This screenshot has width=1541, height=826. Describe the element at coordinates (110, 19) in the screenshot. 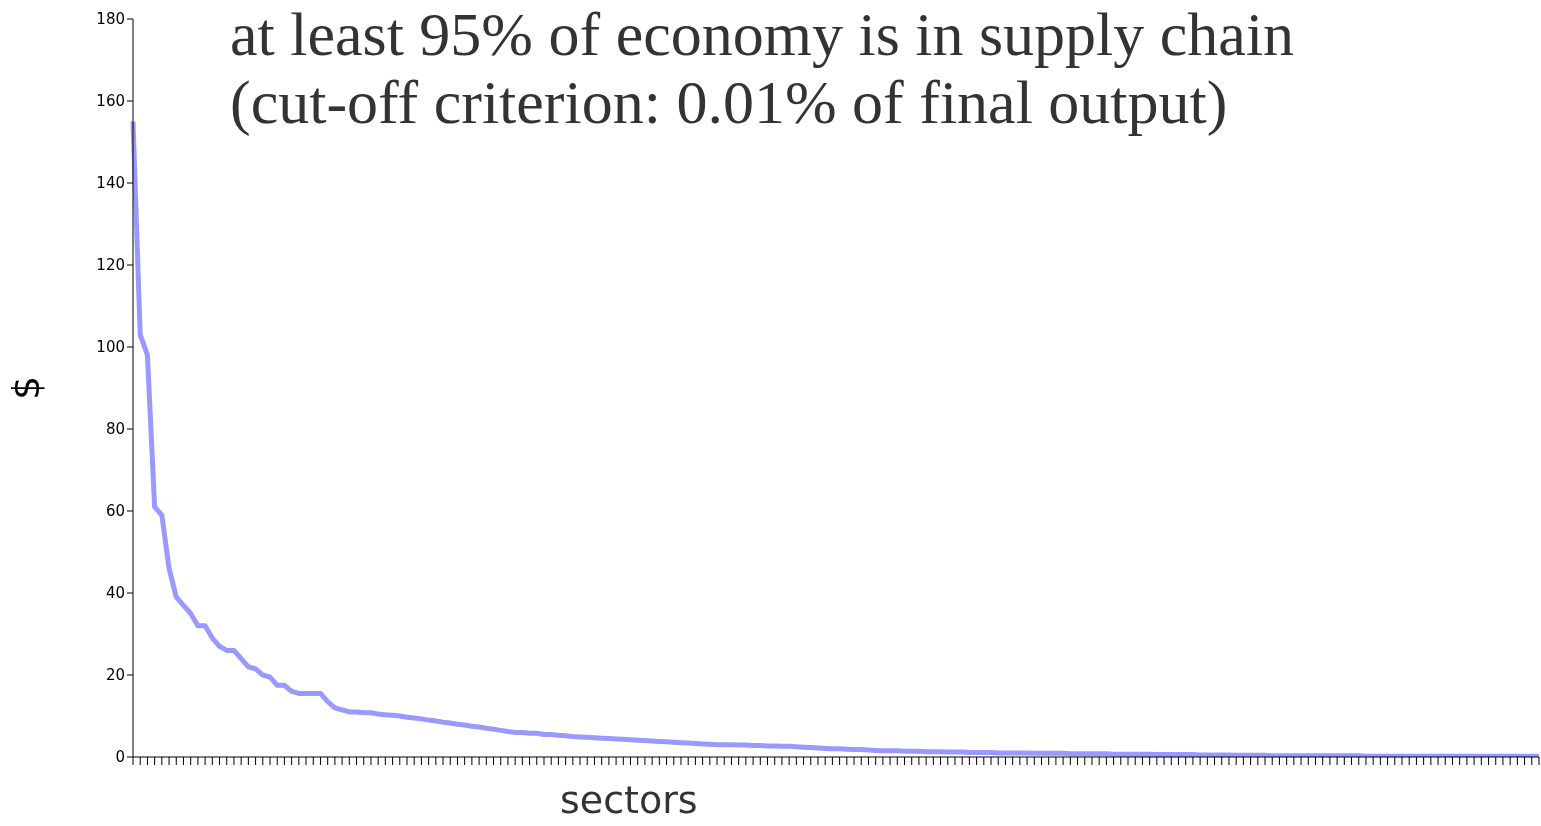

I see `y-tick-label: 180` at that location.